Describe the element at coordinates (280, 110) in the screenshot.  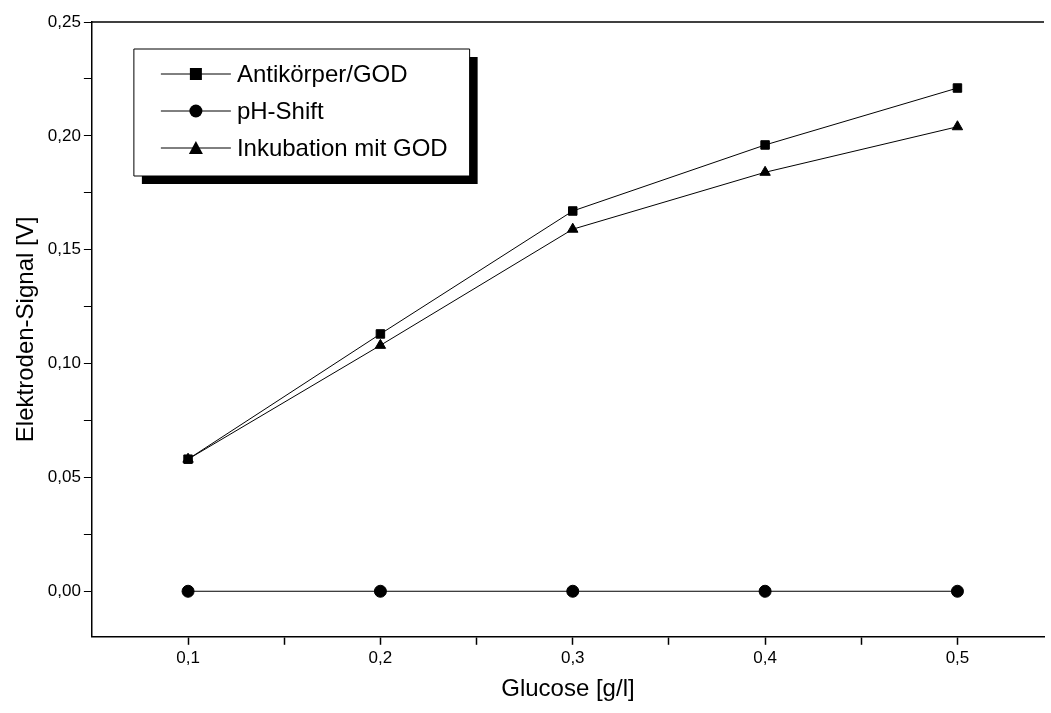
I see `legend-label: pH-Shift` at that location.